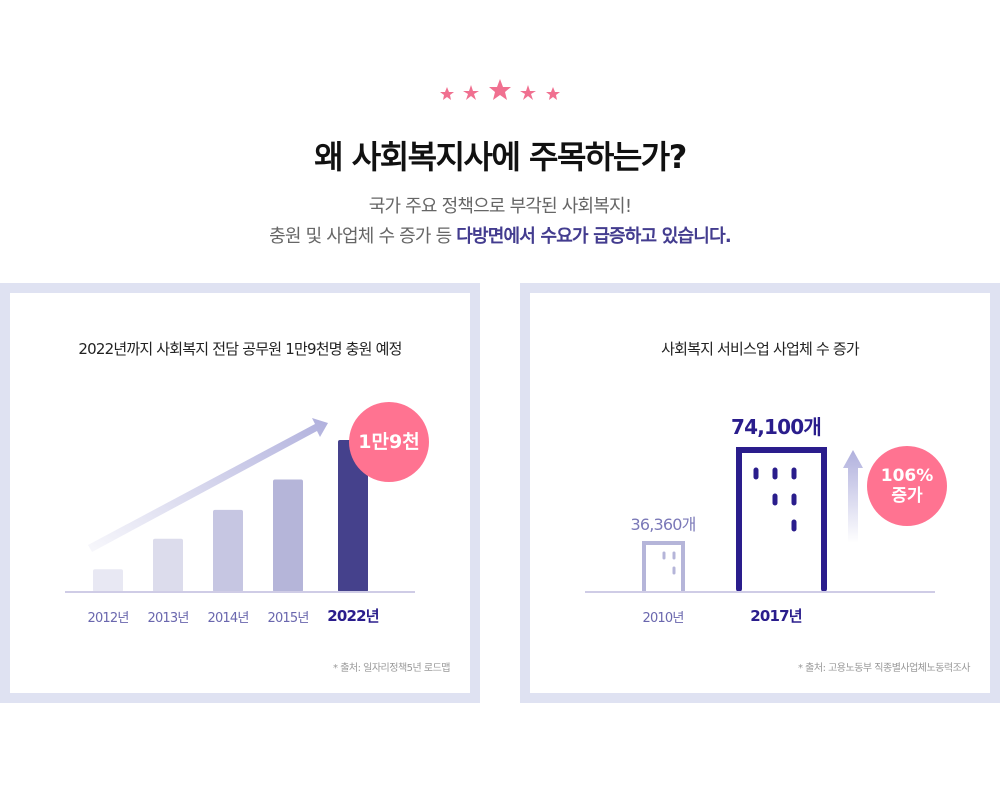 Image resolution: width=1000 pixels, height=803 pixels. I want to click on year-label: 2010년, so click(663, 618).